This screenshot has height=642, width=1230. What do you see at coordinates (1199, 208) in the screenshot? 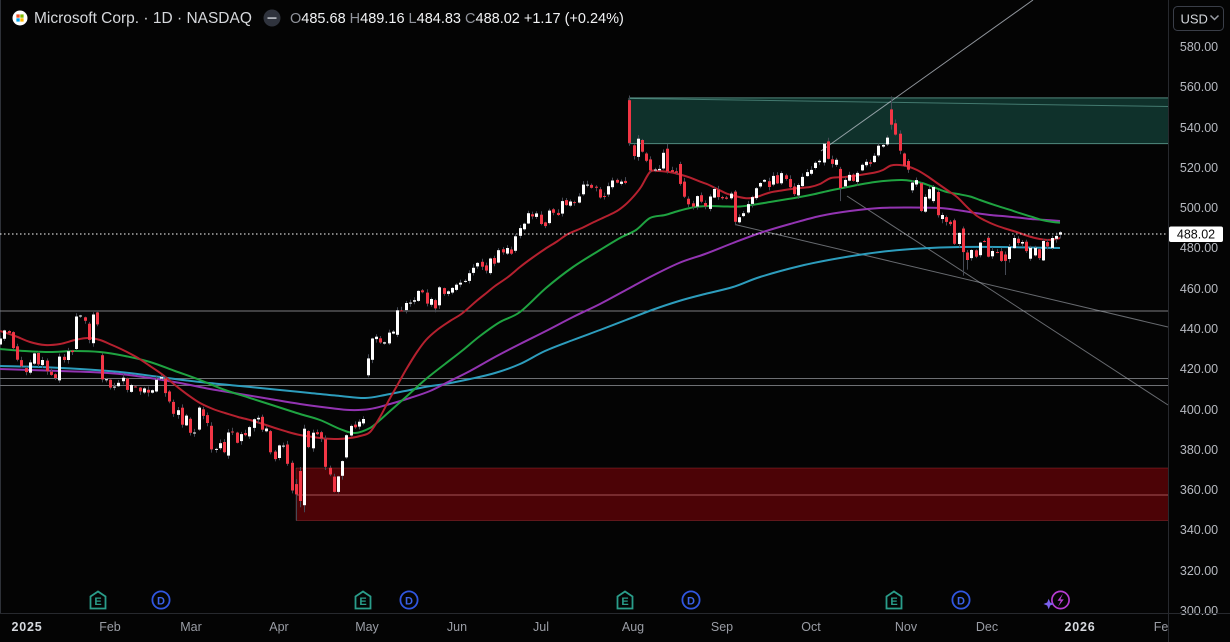
I see `svg-text: 500.00` at bounding box center [1199, 208].